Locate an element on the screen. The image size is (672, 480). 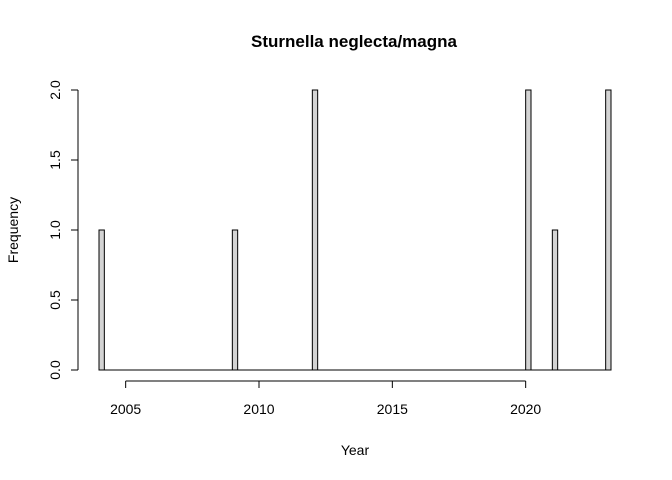
bar-2021 is located at coordinates (555, 300).